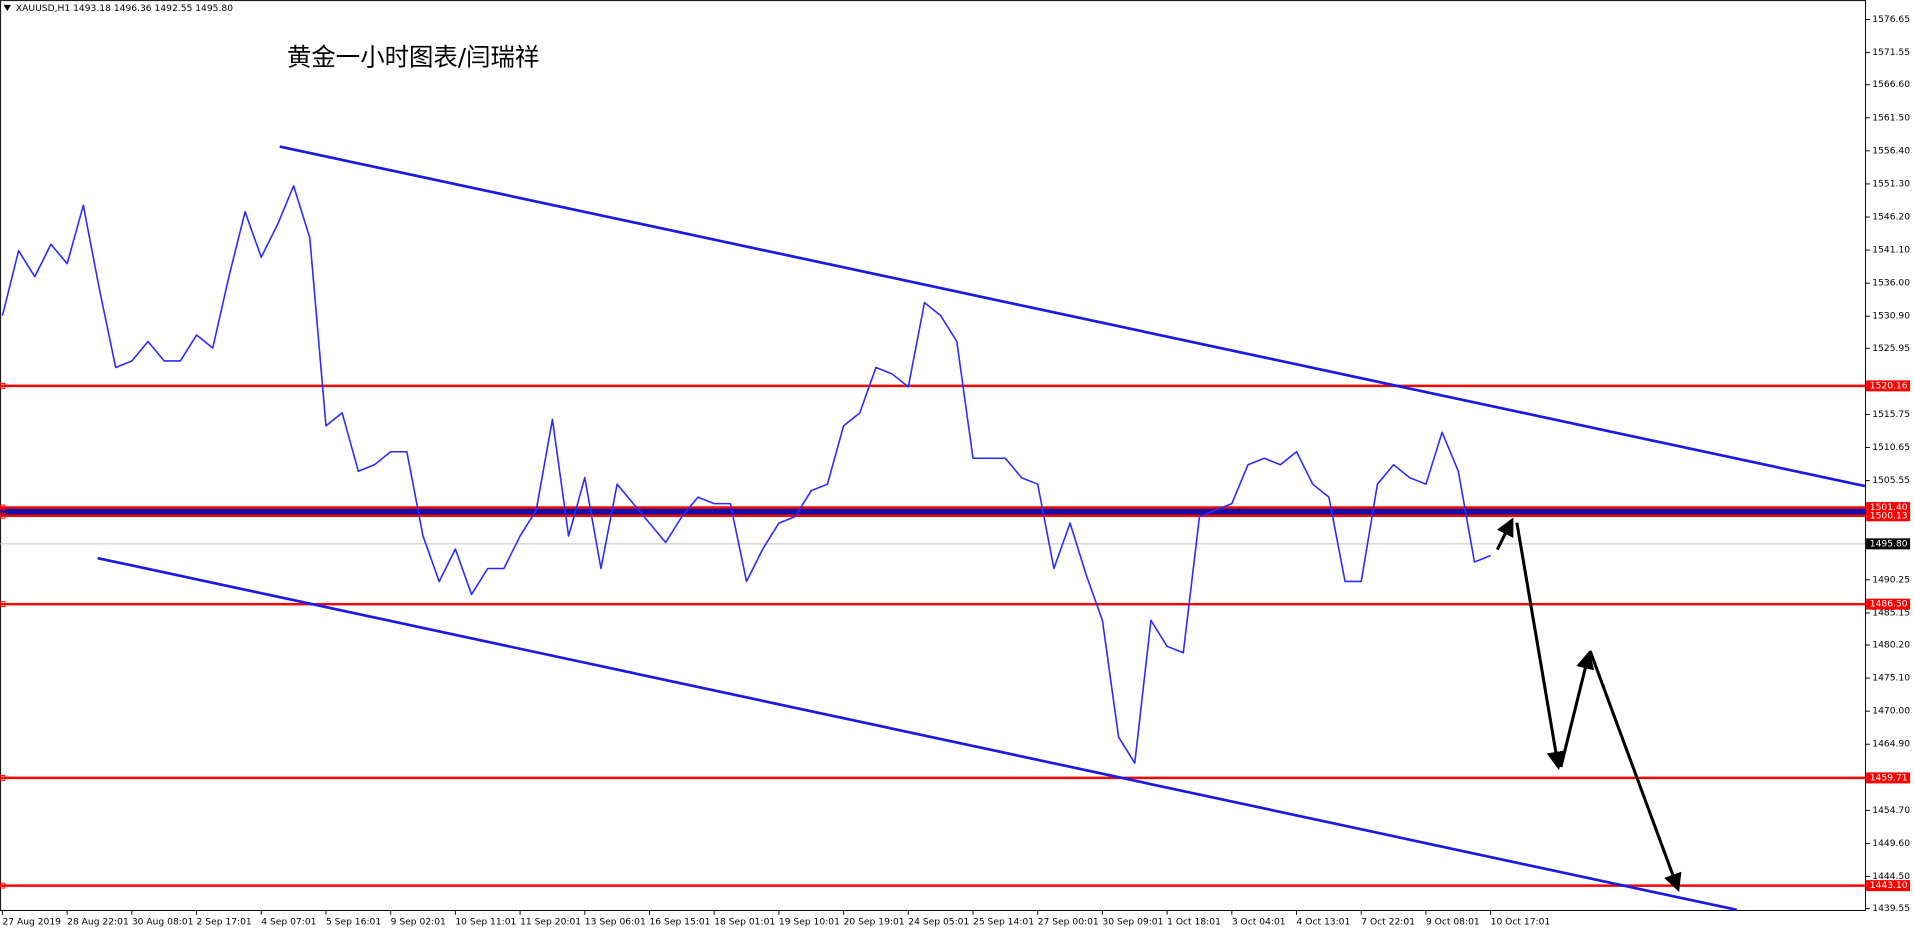 This screenshot has width=1915, height=931. Describe the element at coordinates (1891, 712) in the screenshot. I see `y-tick-label: 1470.00` at that location.